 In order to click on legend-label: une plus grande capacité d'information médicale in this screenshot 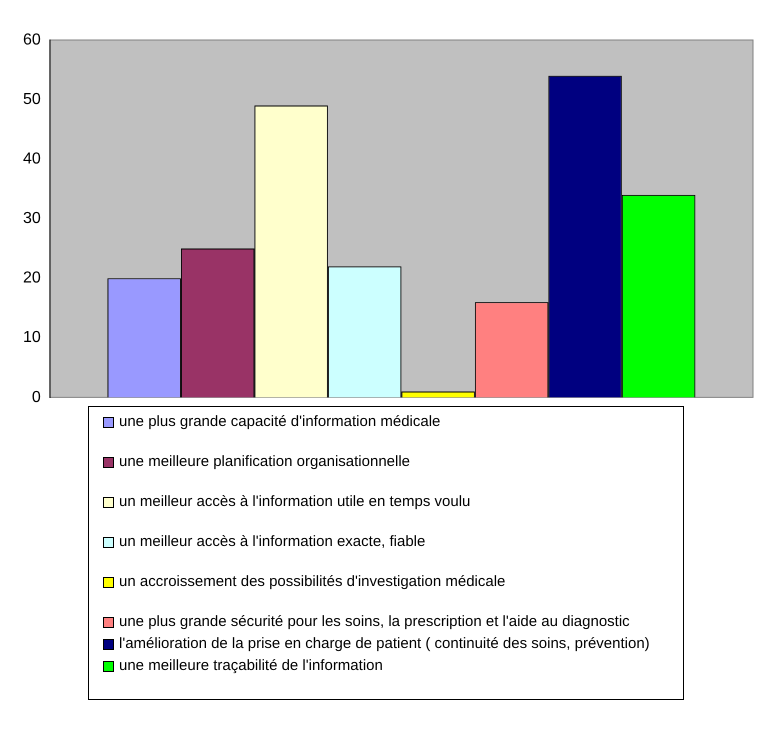, I will do `click(279, 422)`.